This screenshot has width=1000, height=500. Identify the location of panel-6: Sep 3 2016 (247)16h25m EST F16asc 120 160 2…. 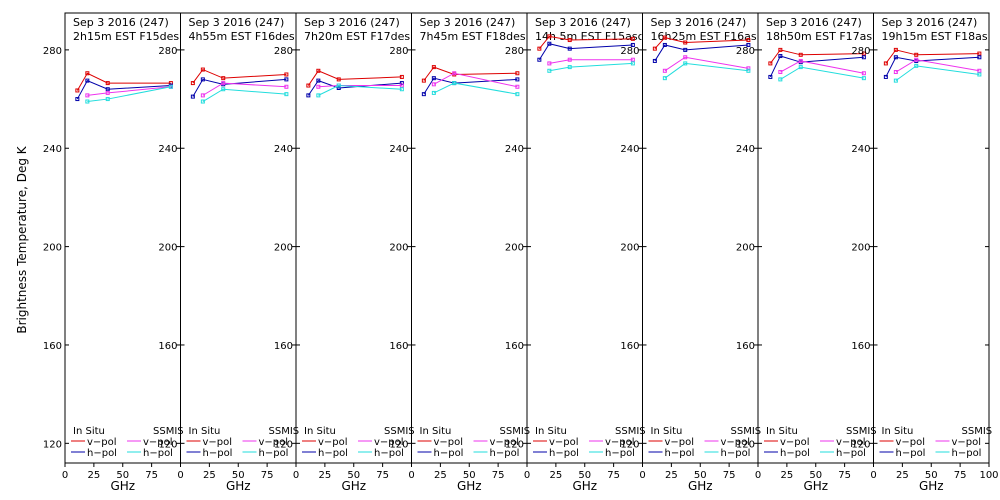
(691, 252).